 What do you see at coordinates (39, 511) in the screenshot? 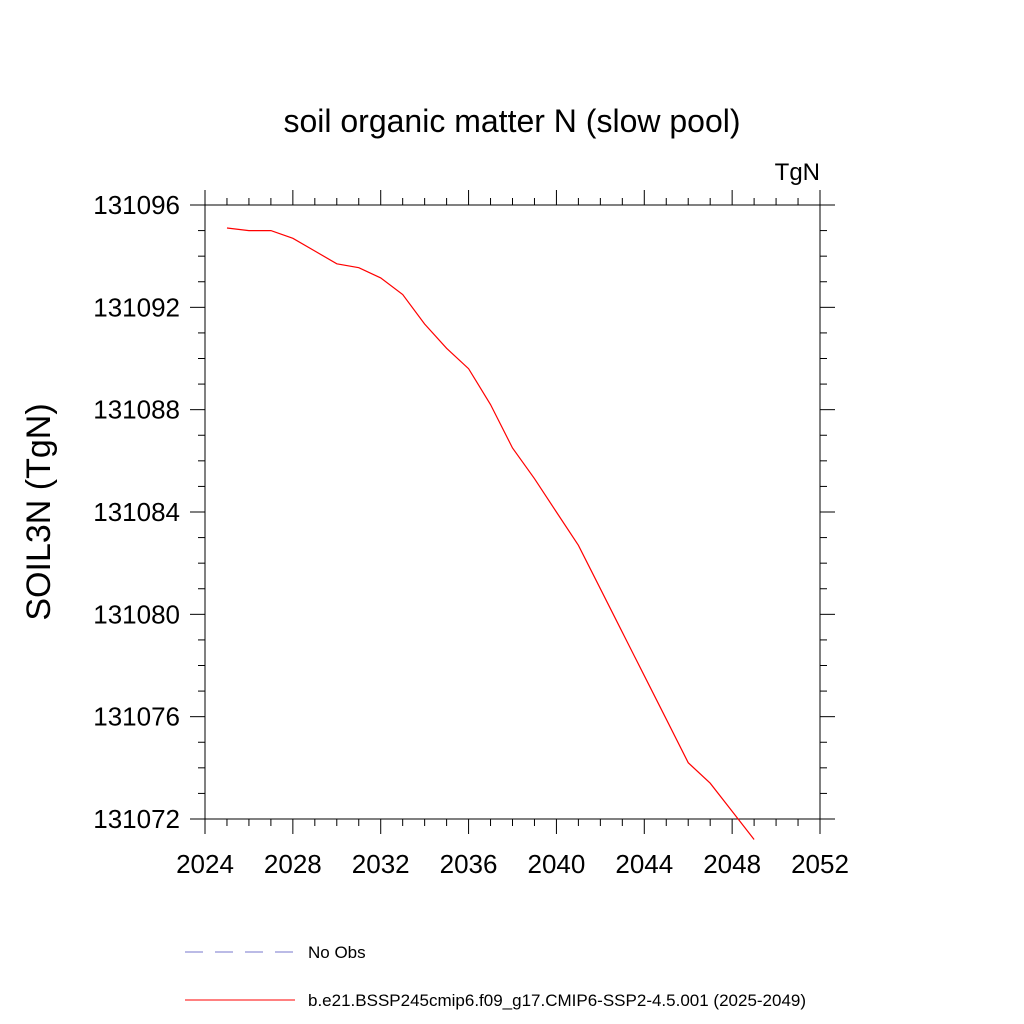
I see `y-axis-label: SOIL3N (TgN)` at bounding box center [39, 511].